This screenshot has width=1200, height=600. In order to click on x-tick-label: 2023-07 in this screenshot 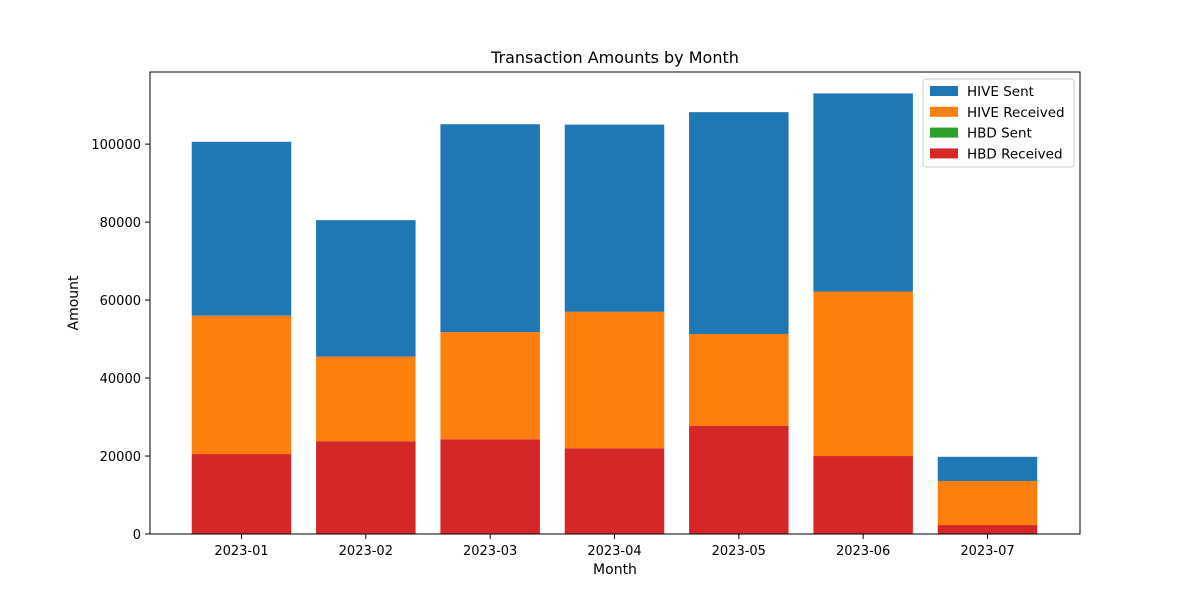, I will do `click(987, 551)`.